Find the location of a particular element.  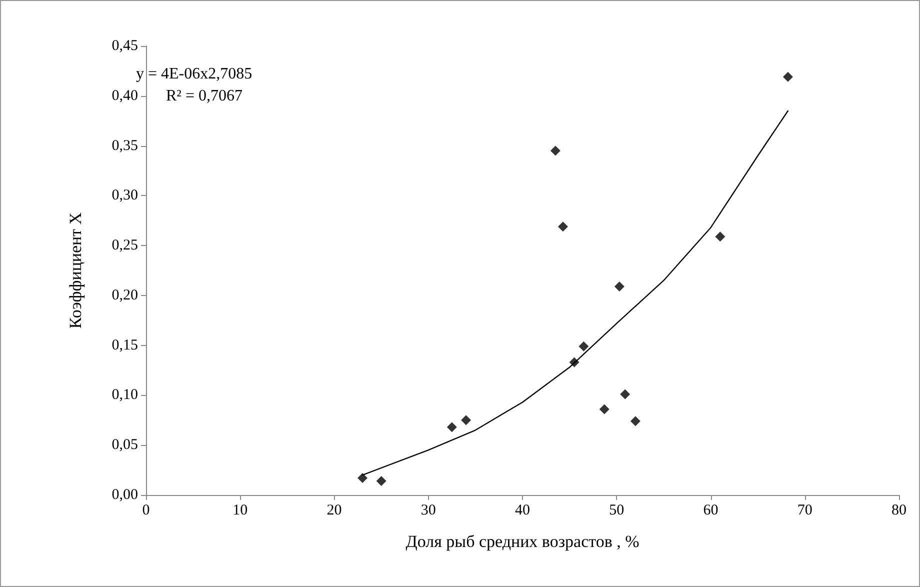

y-tick-label: 0,35 is located at coordinates (125, 146).